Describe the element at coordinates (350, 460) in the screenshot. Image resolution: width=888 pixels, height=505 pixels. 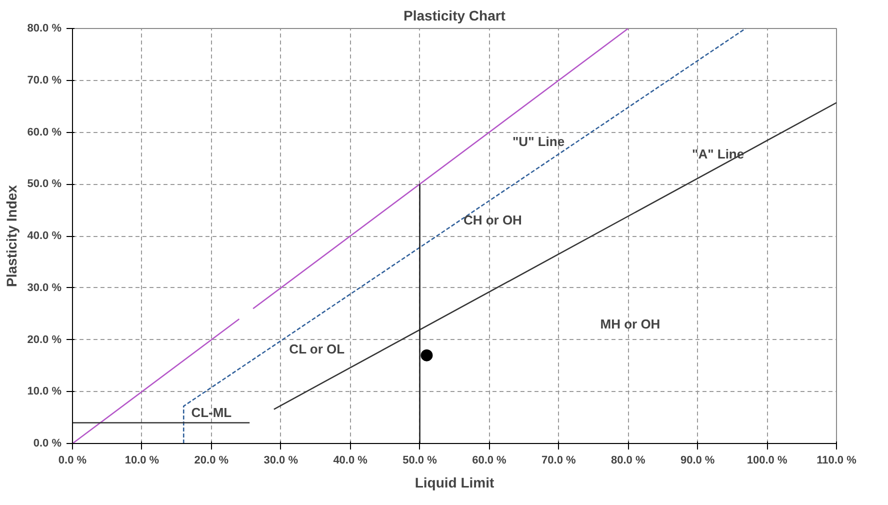
I see `x-tick-label: 40.0 %` at that location.